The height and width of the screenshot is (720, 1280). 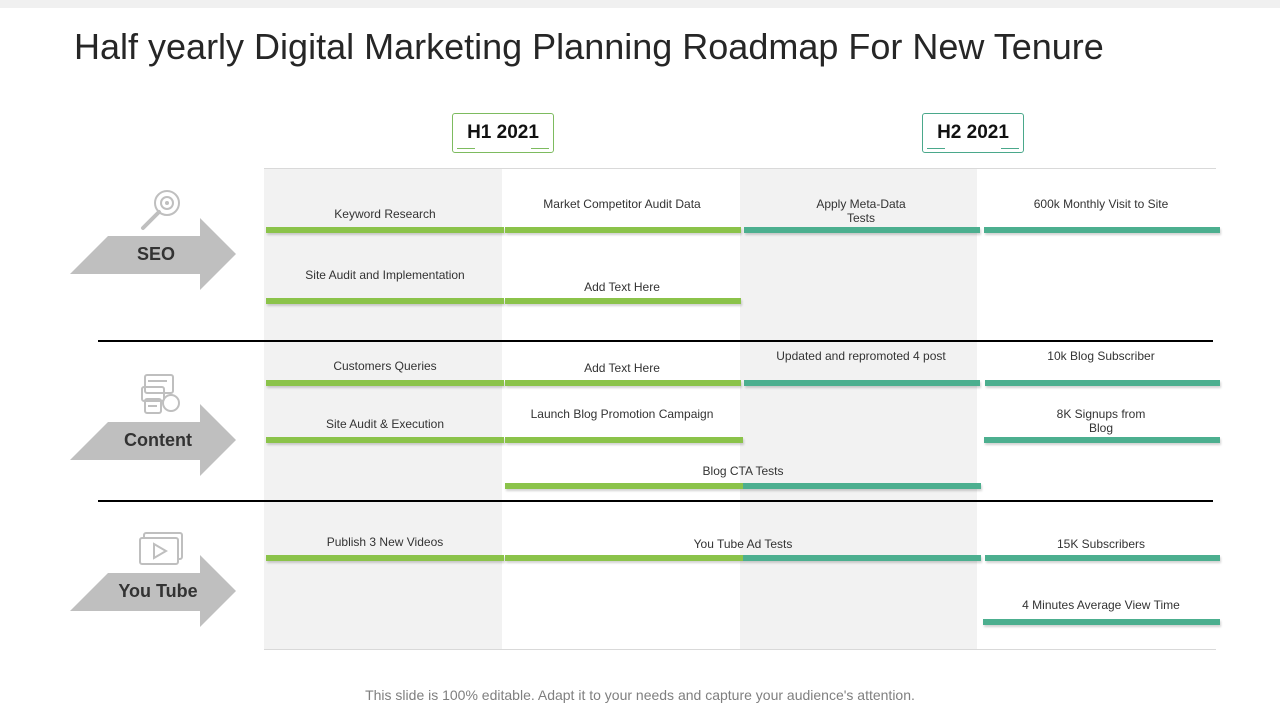 I want to click on top-band, so click(x=640, y=4).